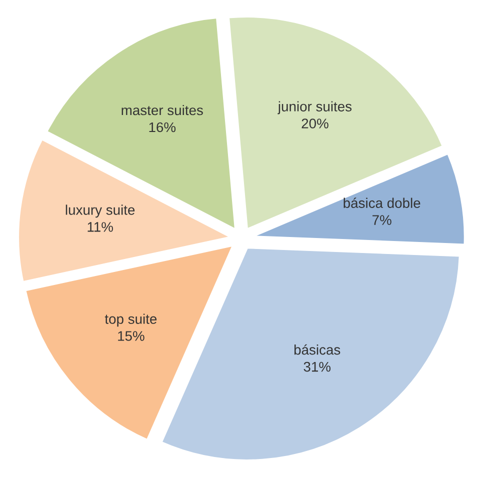  Describe the element at coordinates (130, 320) in the screenshot. I see `slice-label: top suite` at that location.